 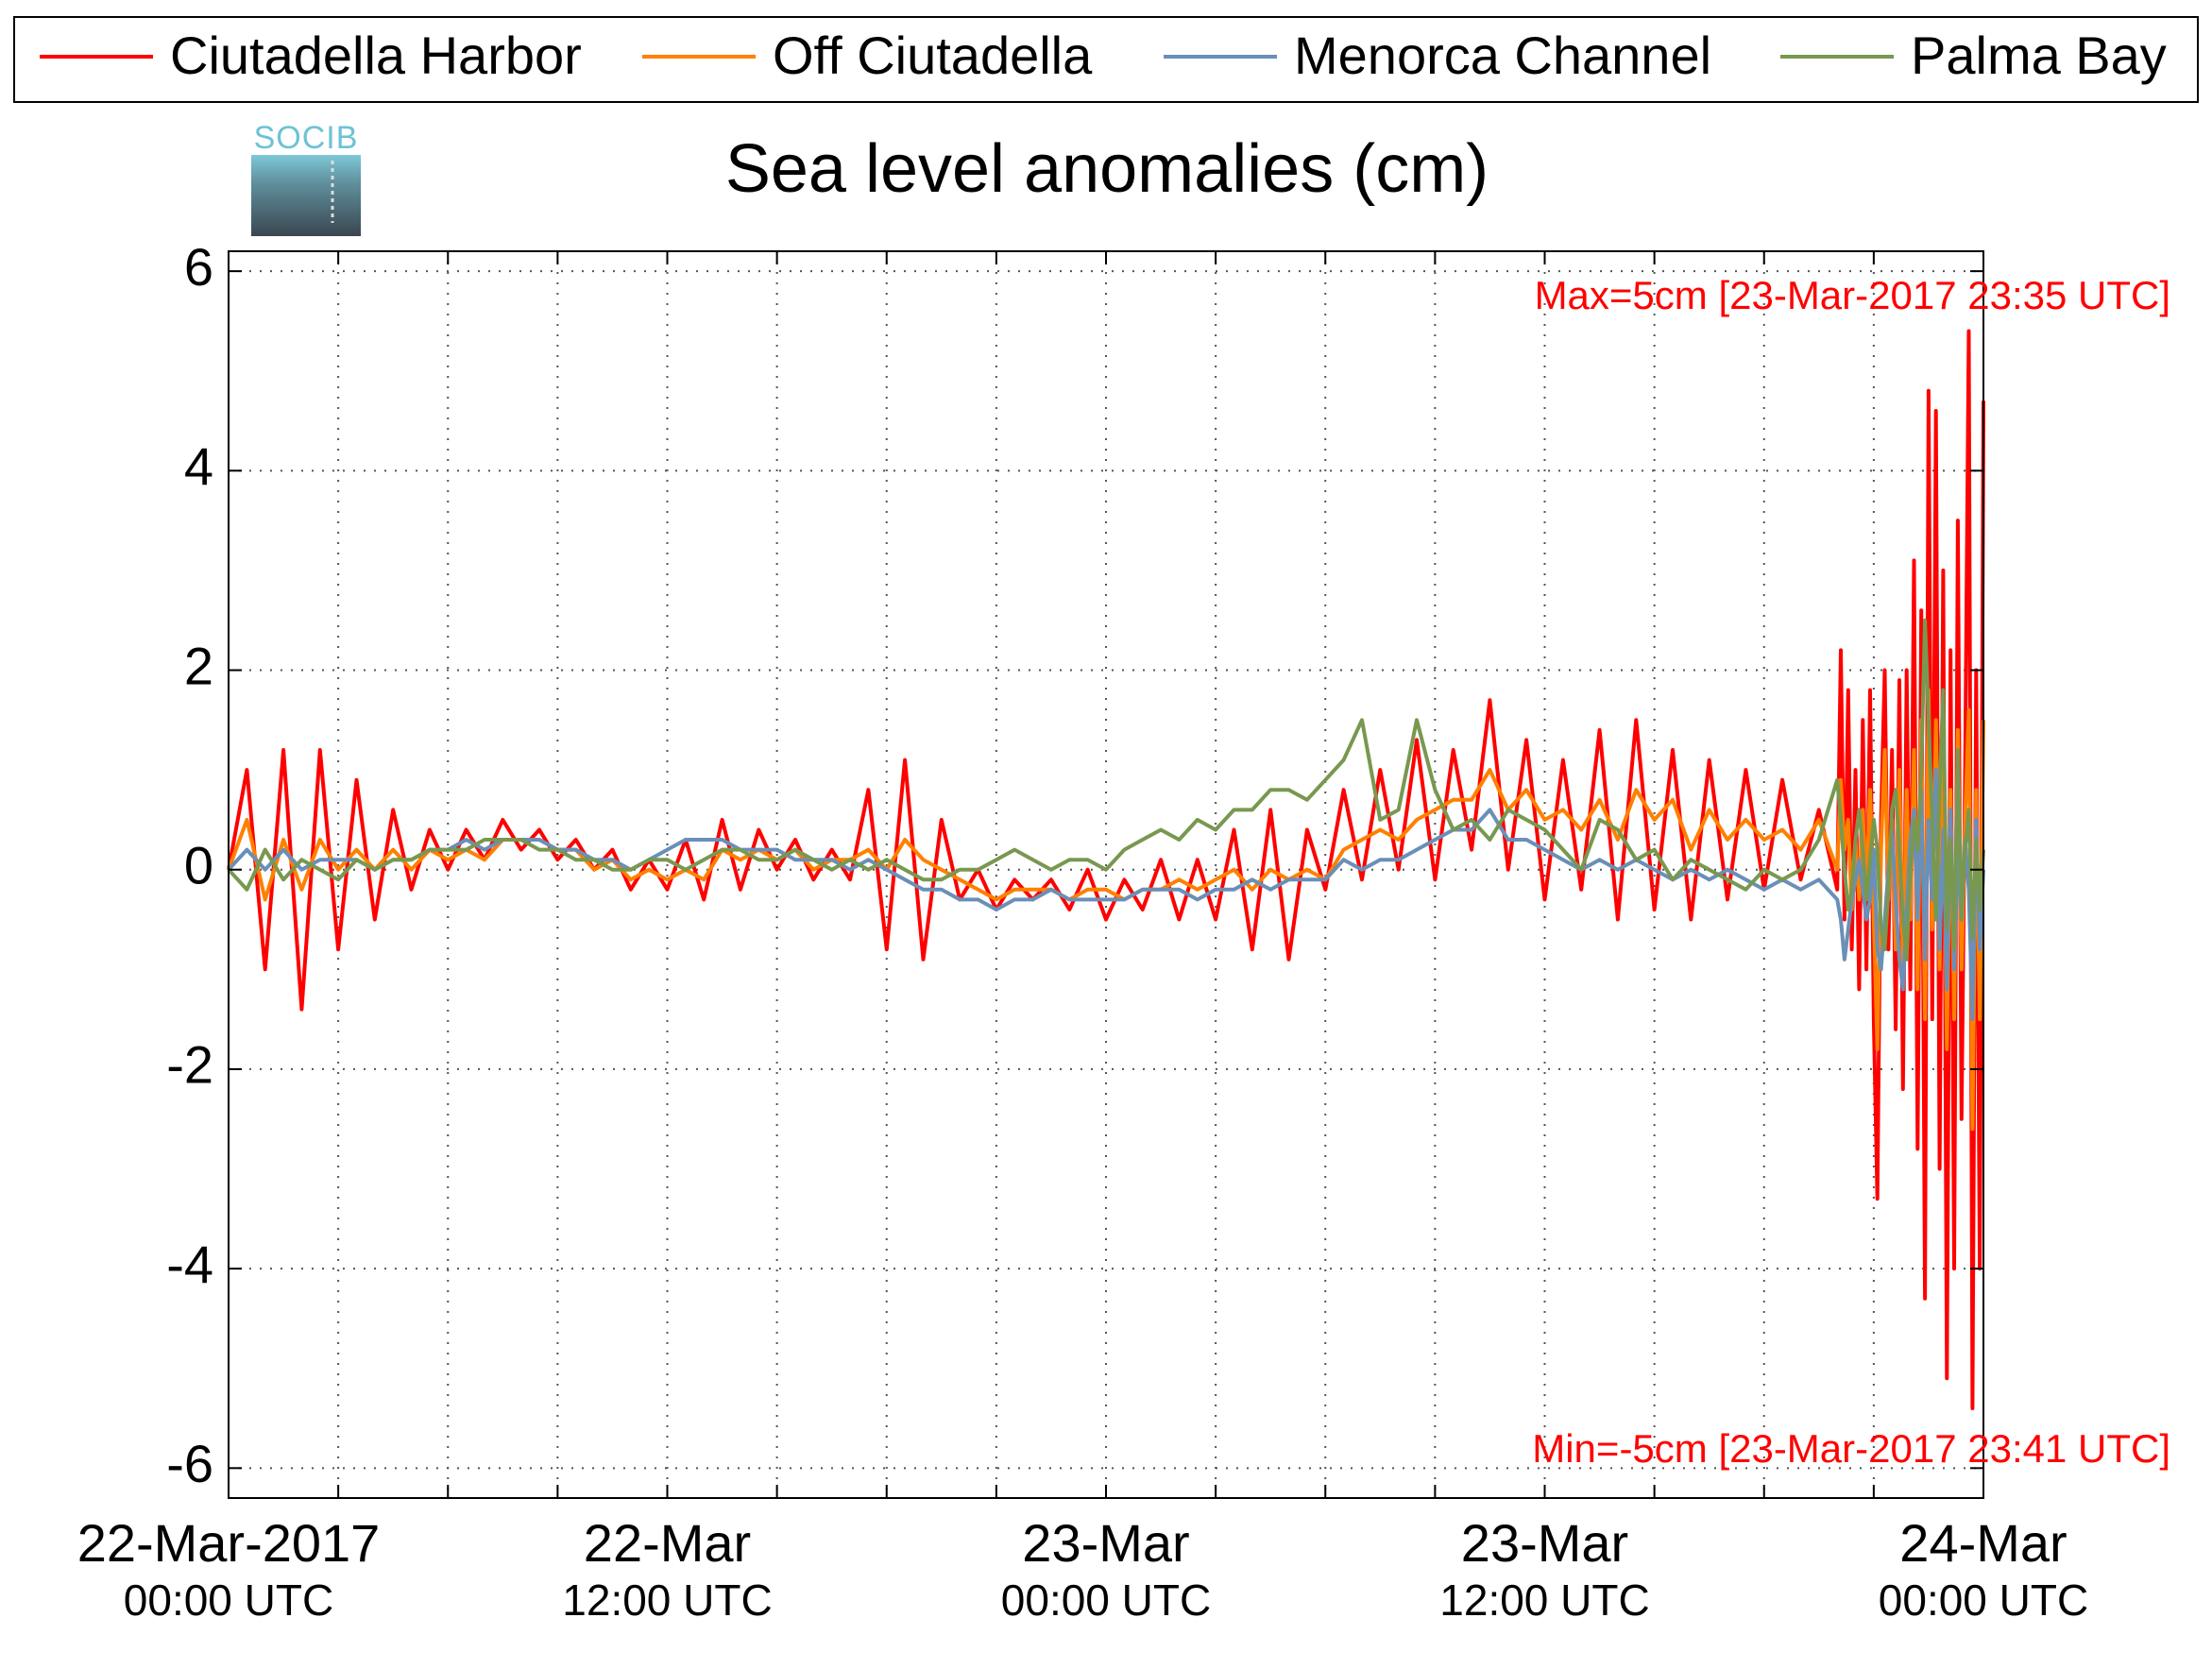 What do you see at coordinates (1502, 56) in the screenshot?
I see `legend-label: Menorca Channel` at bounding box center [1502, 56].